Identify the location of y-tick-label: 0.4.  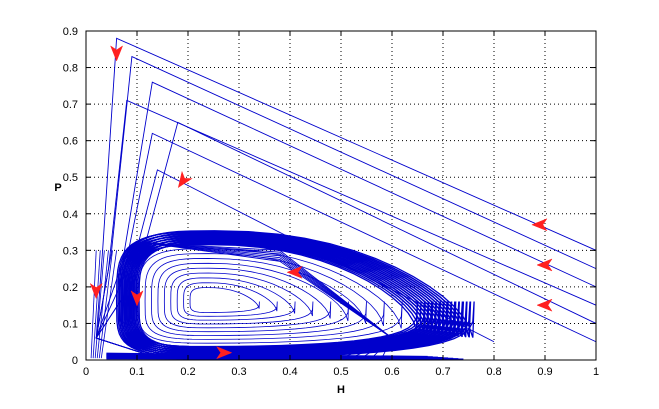
(70, 215).